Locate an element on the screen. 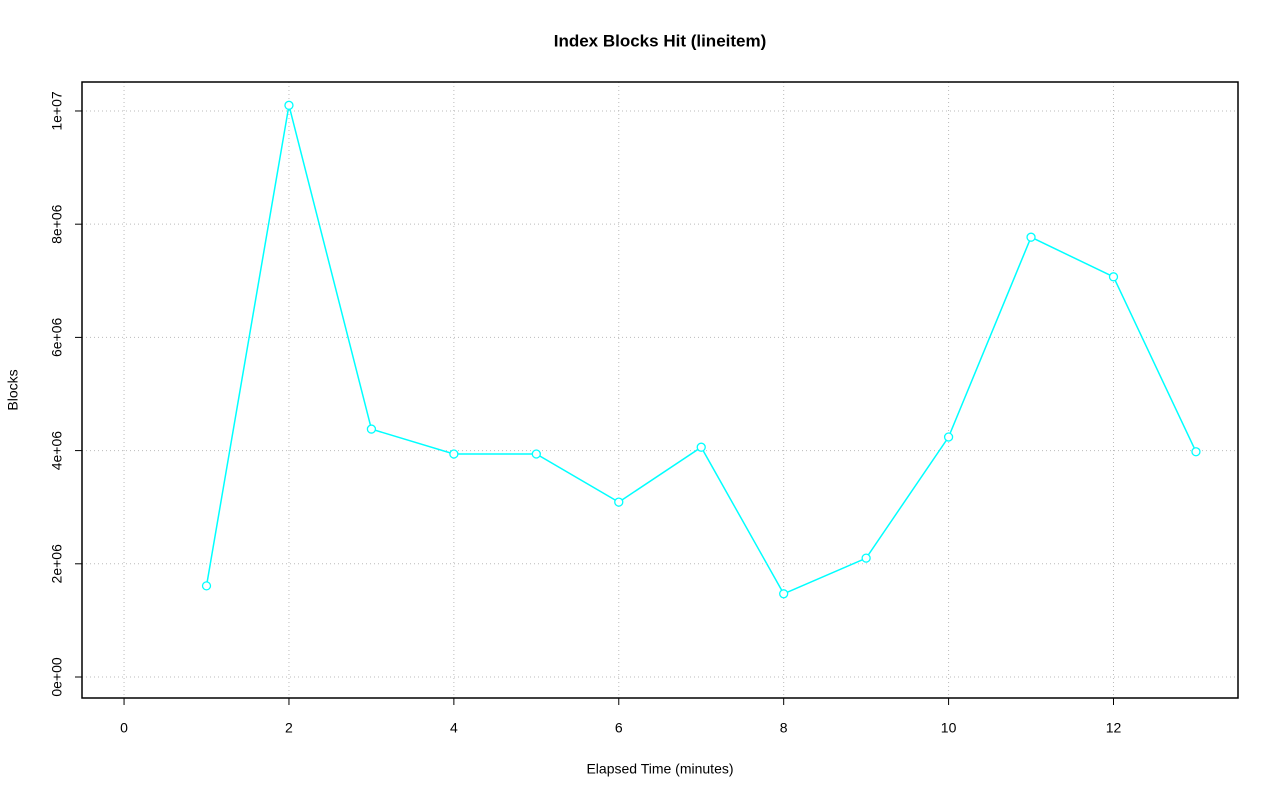 This screenshot has width=1280, height=801. x-tick-label: 0 is located at coordinates (124, 728).